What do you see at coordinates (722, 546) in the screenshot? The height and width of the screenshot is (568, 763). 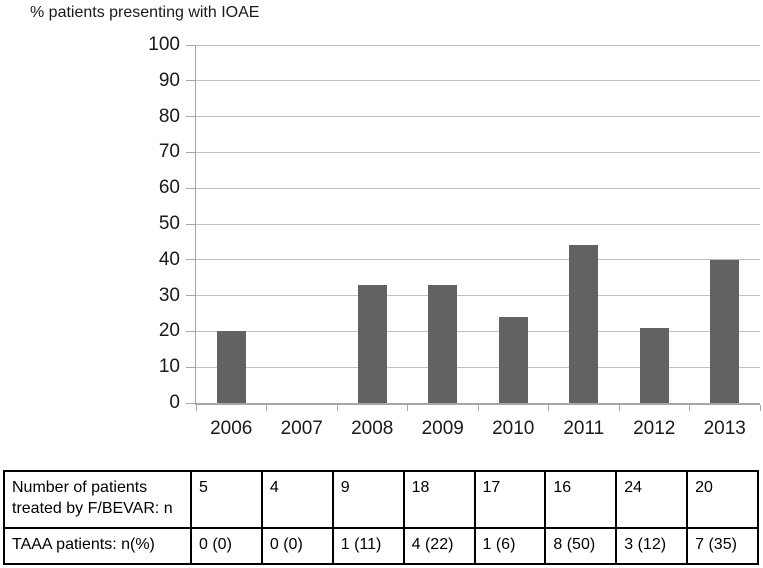 I see `table-cell: 7 (35)` at bounding box center [722, 546].